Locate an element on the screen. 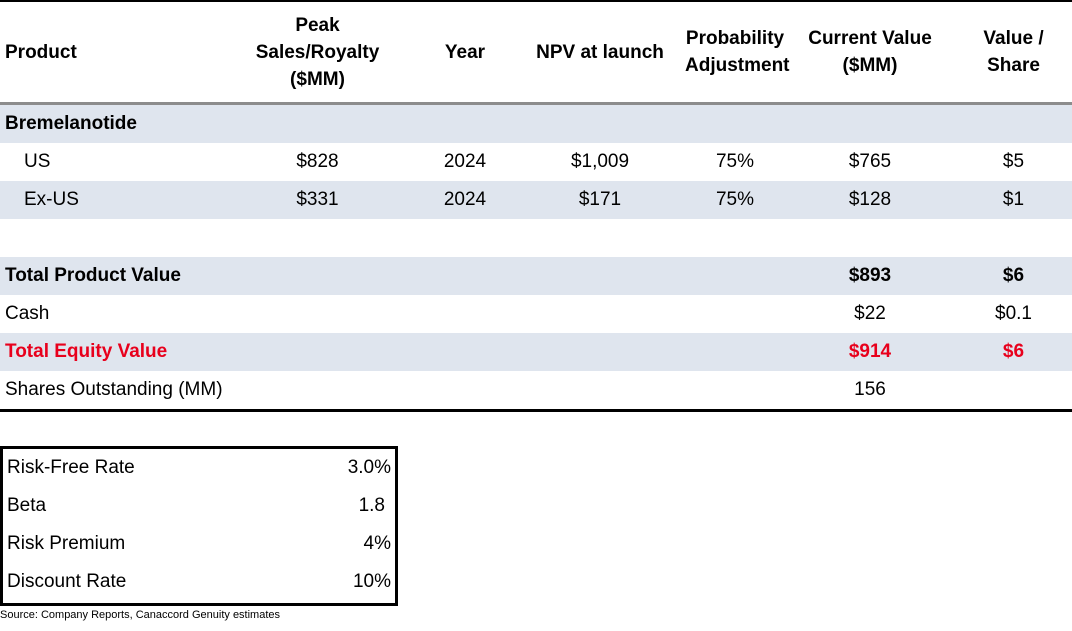  list-item: Beta 1.8 is located at coordinates (199, 506).